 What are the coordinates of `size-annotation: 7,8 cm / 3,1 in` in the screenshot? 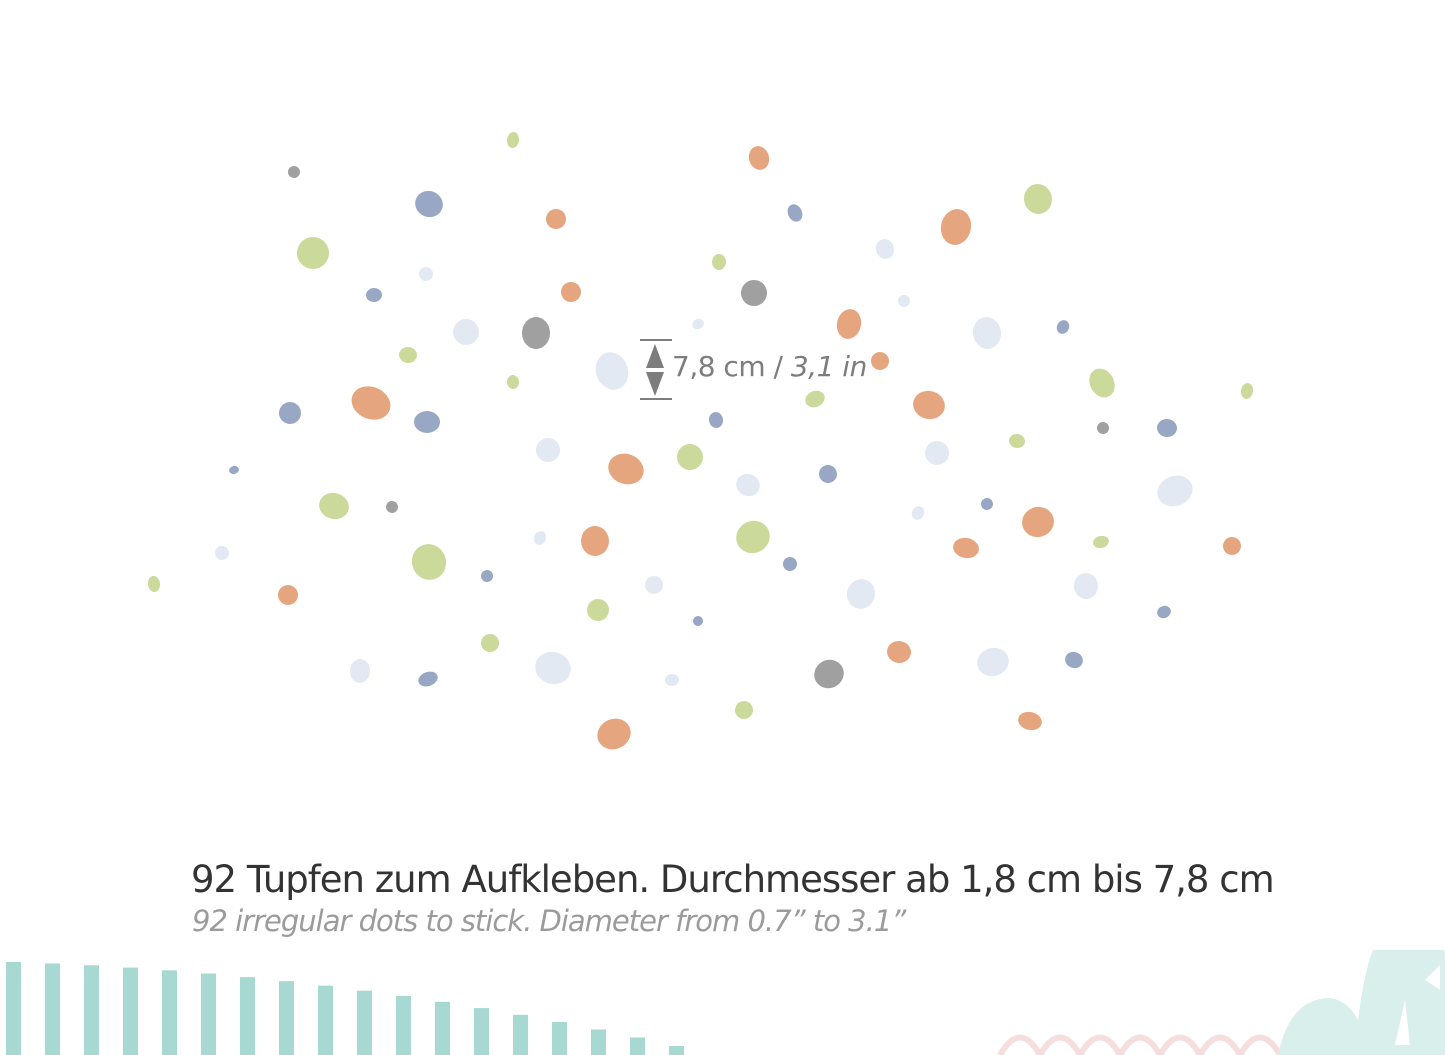 It's located at (769, 366).